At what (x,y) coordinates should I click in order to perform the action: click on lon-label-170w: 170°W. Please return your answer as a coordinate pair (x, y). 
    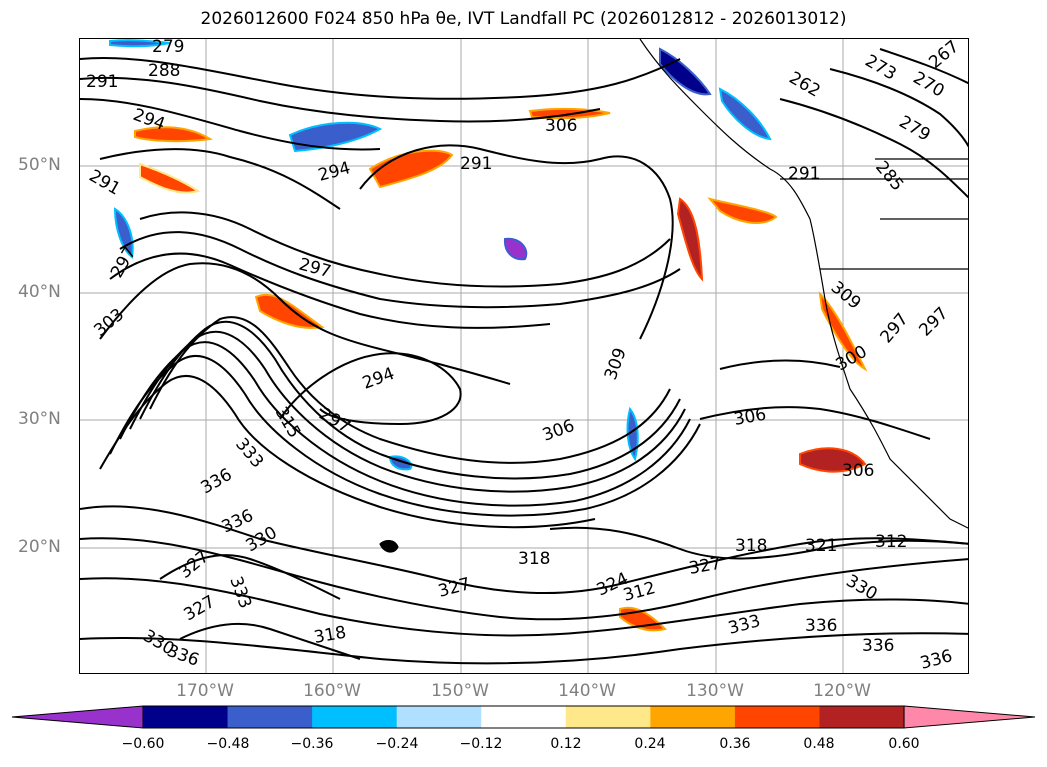
    Looking at the image, I should click on (205, 691).